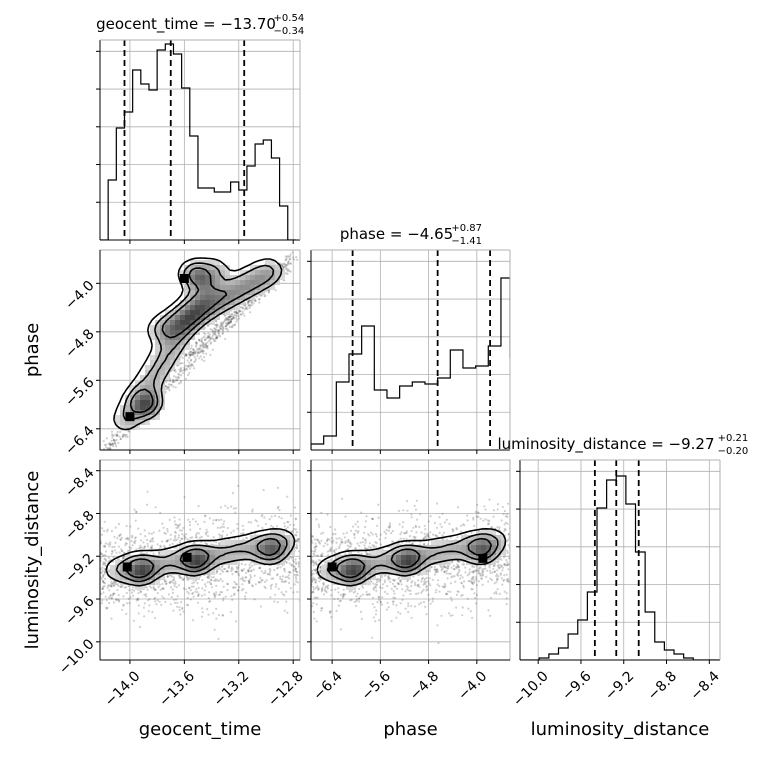 Image resolution: width=760 pixels, height=760 pixels. What do you see at coordinates (200, 128) in the screenshot?
I see `hist-panel-geocent_time: geocent_time = −13.70+0.54−0.34` at bounding box center [200, 128].